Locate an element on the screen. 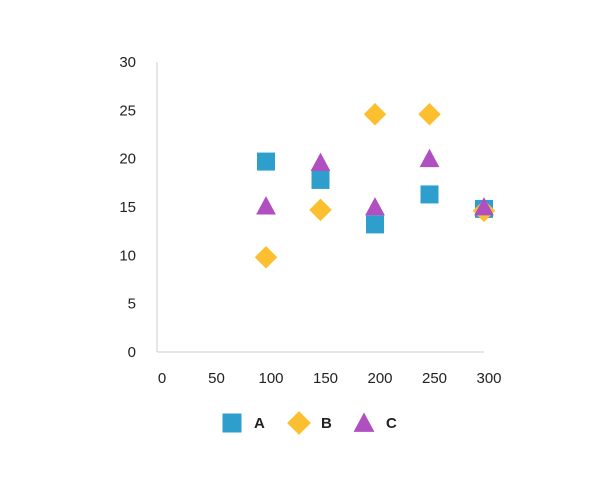 The height and width of the screenshot is (492, 616). y-tick-label: 15 is located at coordinates (127, 207).